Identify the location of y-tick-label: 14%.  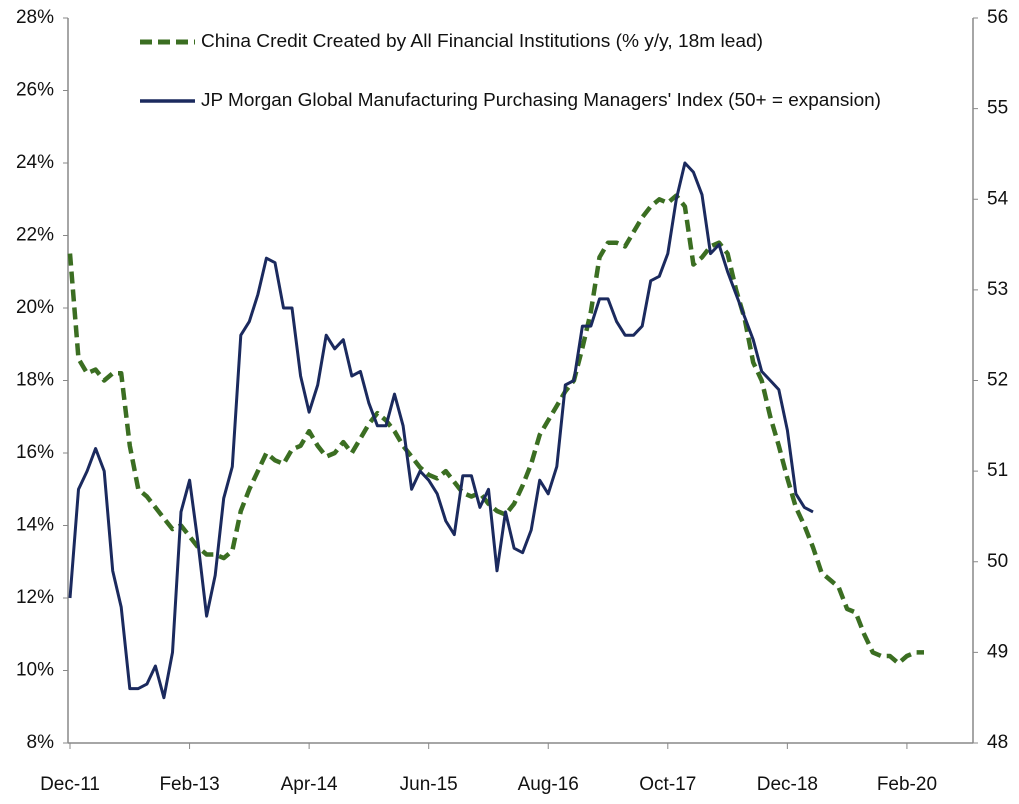
(35, 525).